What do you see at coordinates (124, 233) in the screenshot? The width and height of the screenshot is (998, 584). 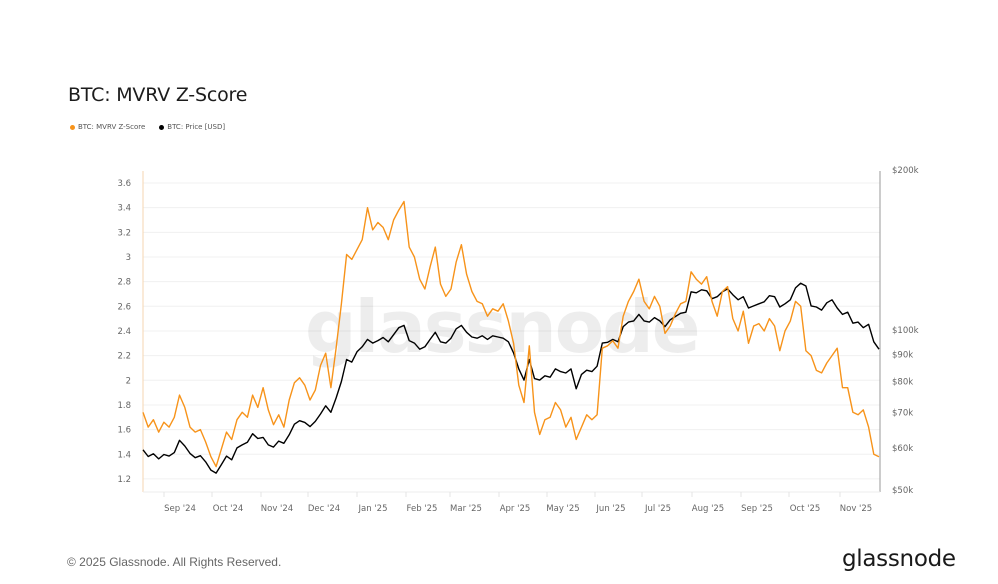 I see `svg-text: 3.2` at bounding box center [124, 233].